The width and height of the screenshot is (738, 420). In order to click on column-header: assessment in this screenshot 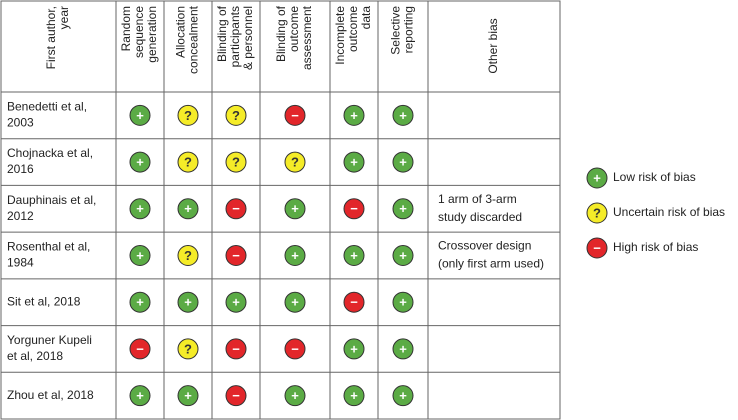, I will do `click(307, 37)`.